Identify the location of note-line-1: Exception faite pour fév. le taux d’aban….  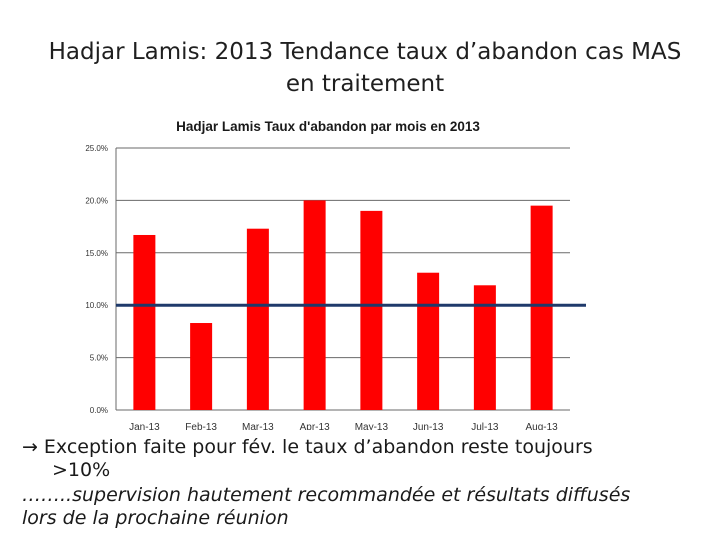
(318, 447).